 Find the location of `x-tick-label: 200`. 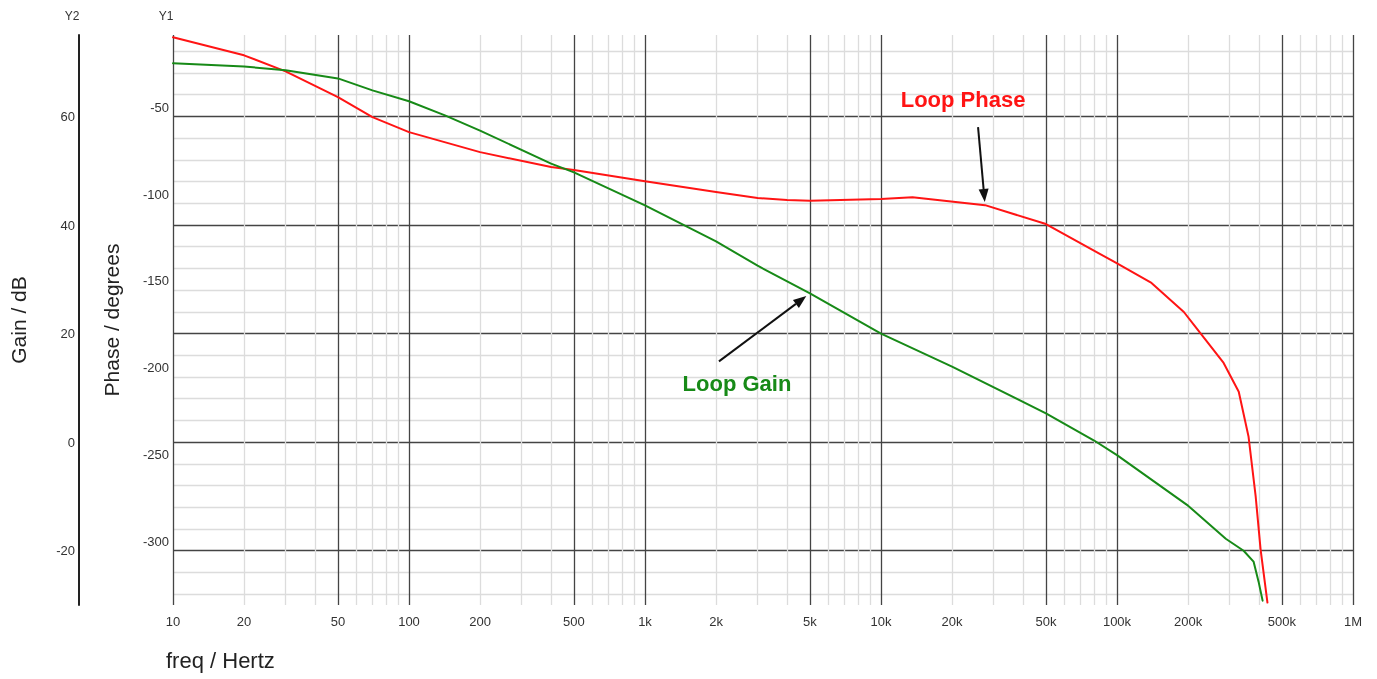

x-tick-label: 200 is located at coordinates (480, 621).